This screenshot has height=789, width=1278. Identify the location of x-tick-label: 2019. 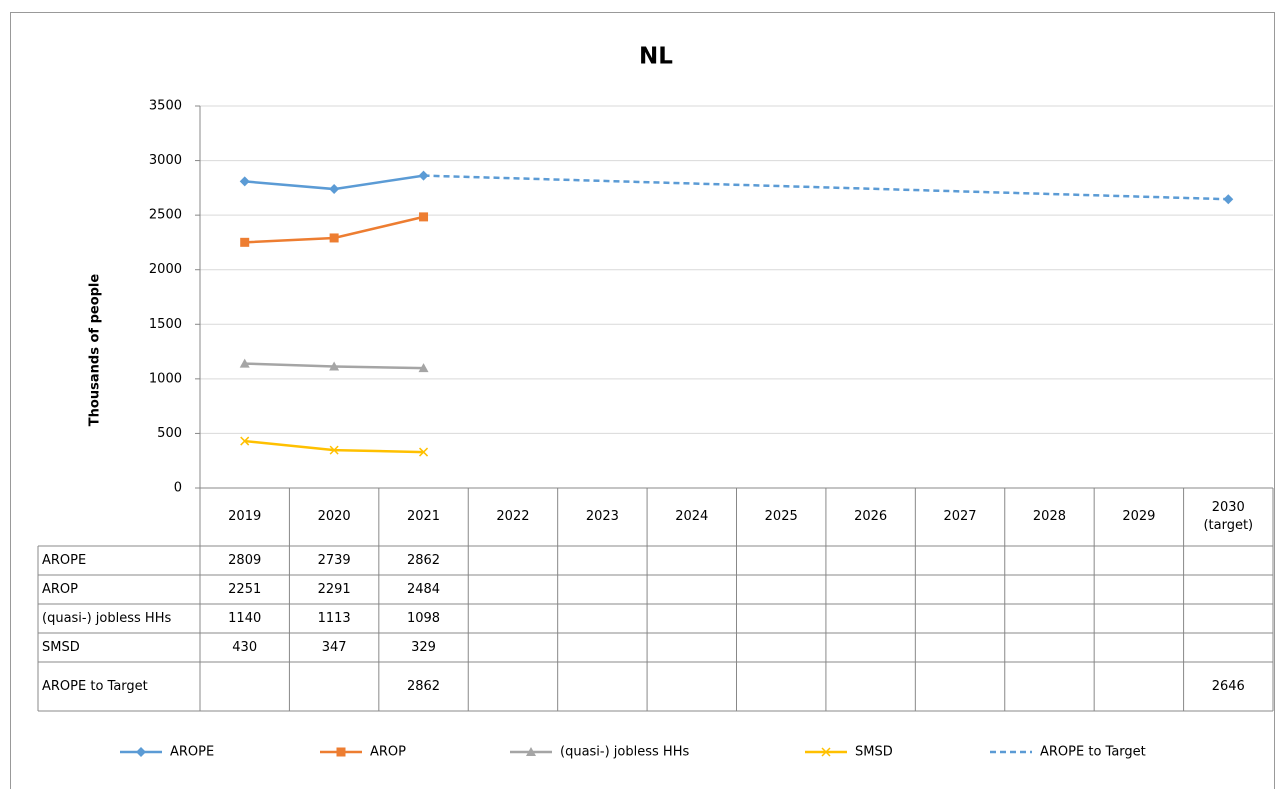
(245, 516).